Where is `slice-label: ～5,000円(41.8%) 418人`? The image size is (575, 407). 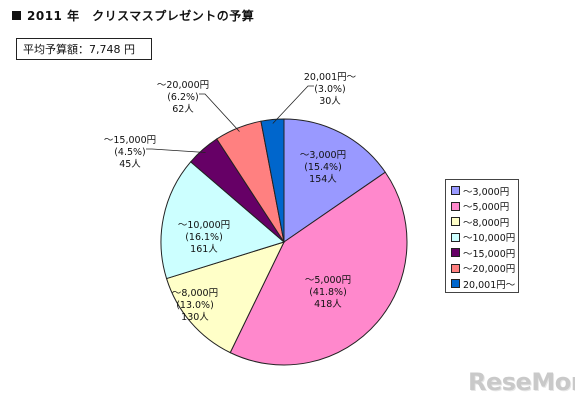 slice-label: ～5,000円(41.8%) 418人 is located at coordinates (328, 292).